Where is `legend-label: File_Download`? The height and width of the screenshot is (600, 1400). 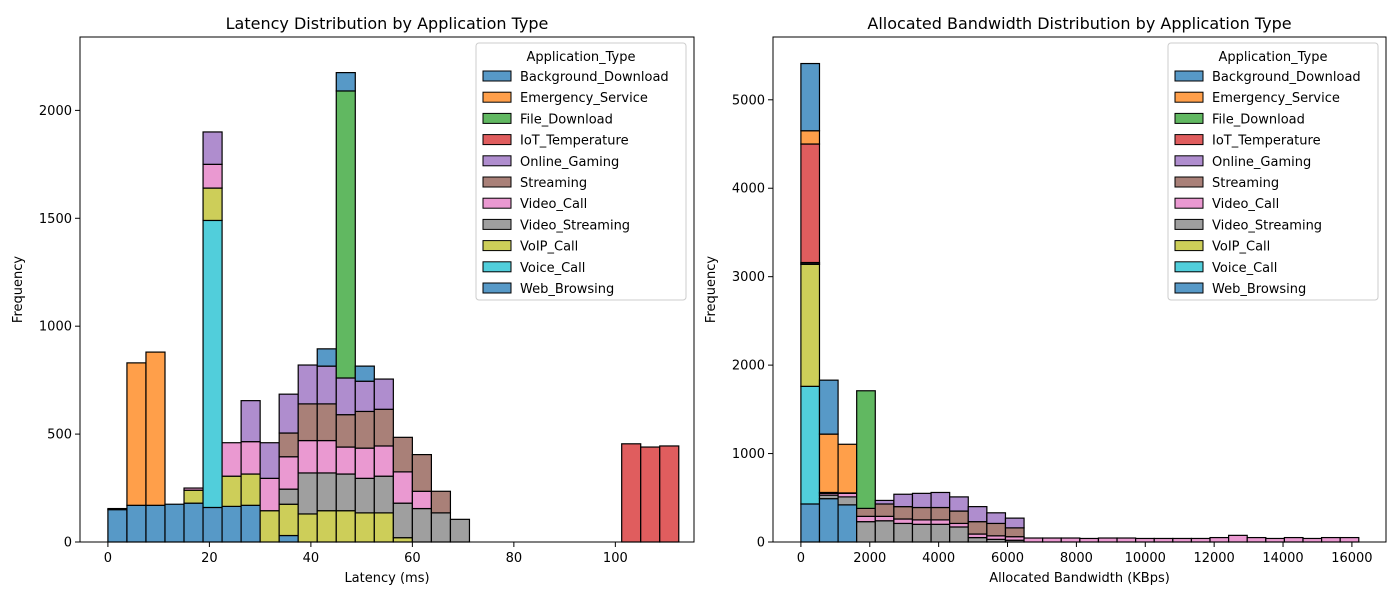 legend-label: File_Download is located at coordinates (1258, 119).